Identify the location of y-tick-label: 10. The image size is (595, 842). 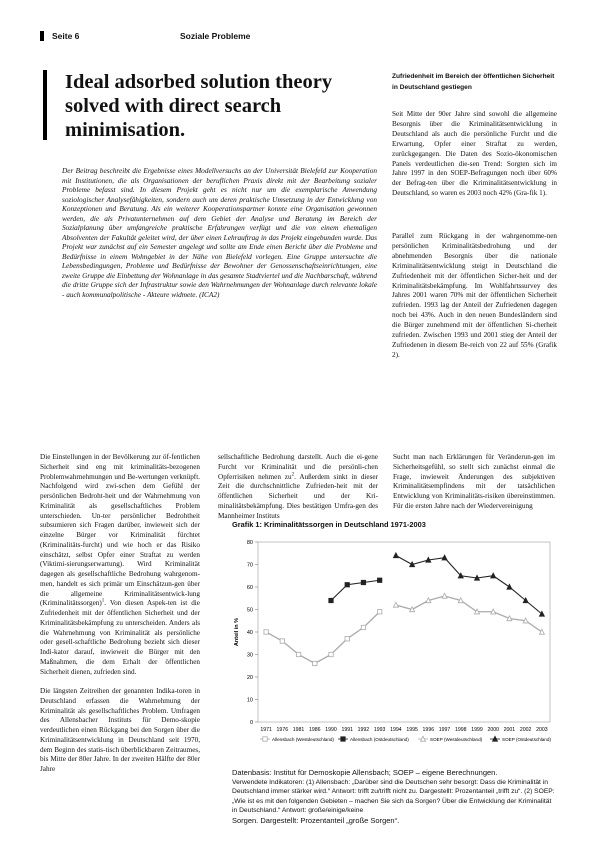
(250, 701).